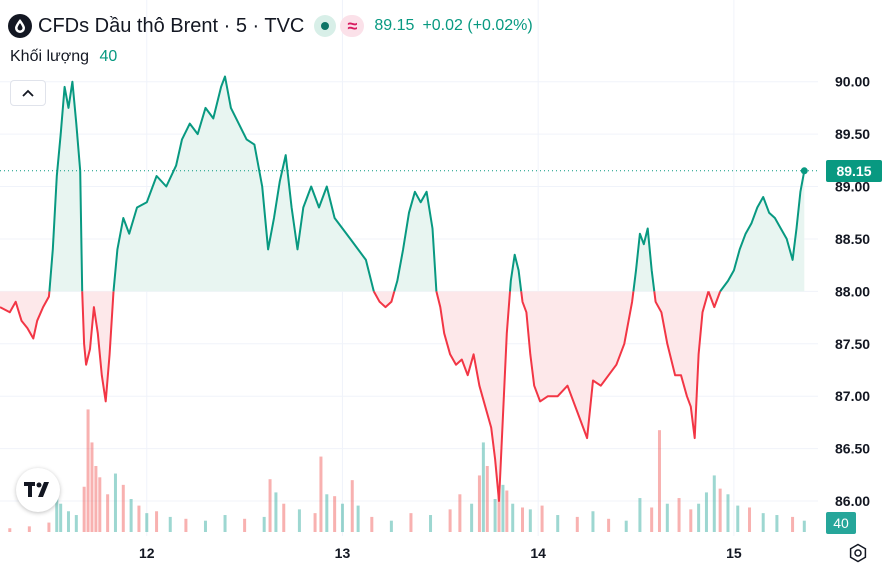 This screenshot has width=894, height=572. I want to click on y-tick-label: 88.00, so click(852, 291).